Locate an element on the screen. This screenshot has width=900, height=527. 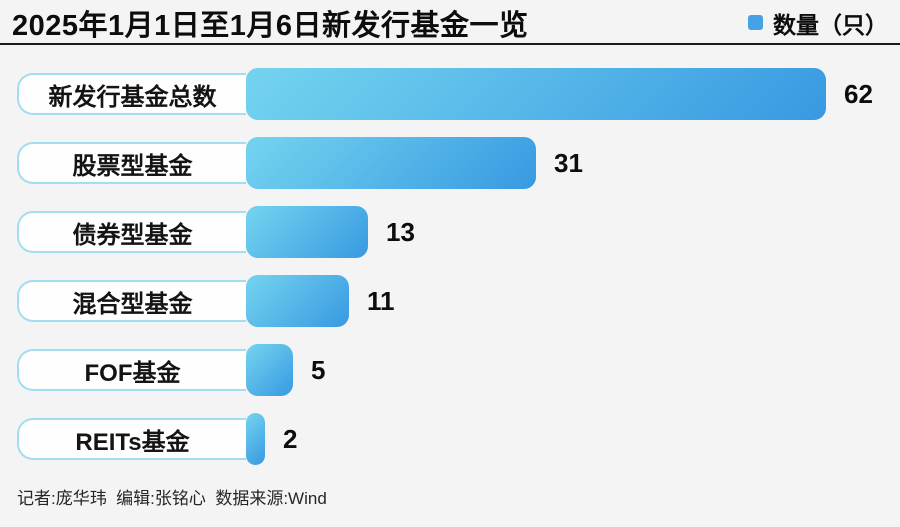
bar-row-equity: 股票型基金 31 is located at coordinates (450, 163).